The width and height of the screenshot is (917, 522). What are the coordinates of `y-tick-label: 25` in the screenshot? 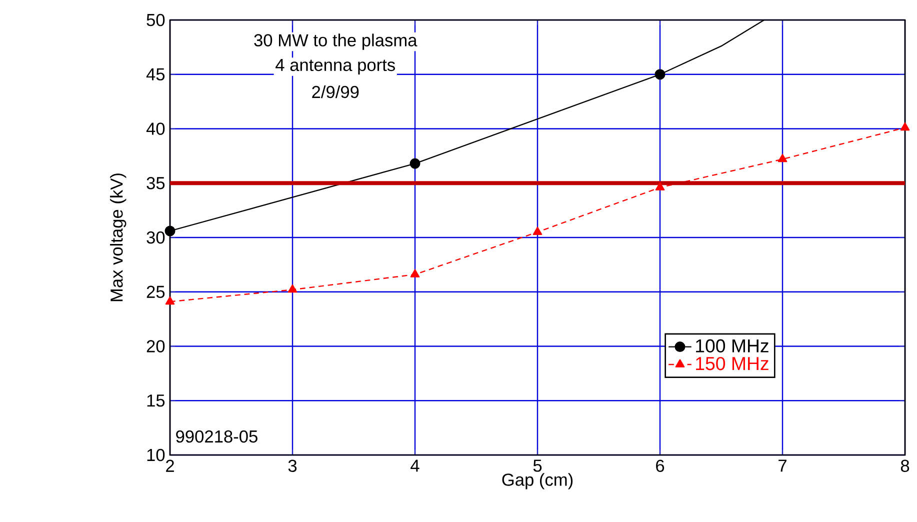 It's located at (155, 292).